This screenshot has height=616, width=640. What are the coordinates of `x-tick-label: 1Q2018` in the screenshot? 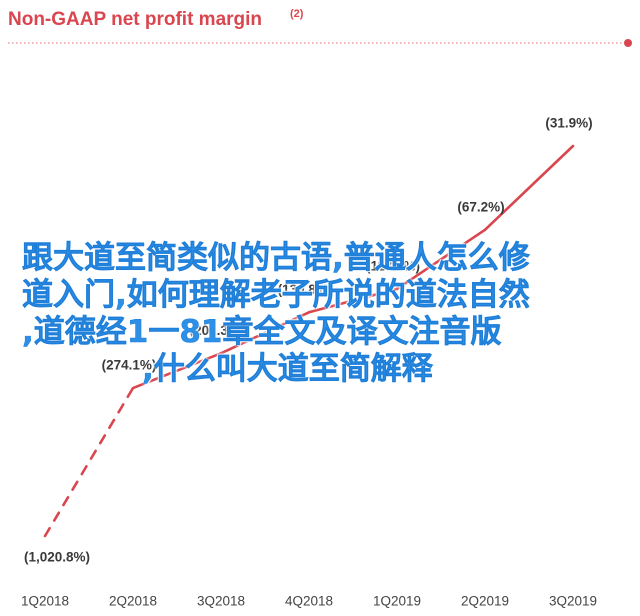 It's located at (45, 601).